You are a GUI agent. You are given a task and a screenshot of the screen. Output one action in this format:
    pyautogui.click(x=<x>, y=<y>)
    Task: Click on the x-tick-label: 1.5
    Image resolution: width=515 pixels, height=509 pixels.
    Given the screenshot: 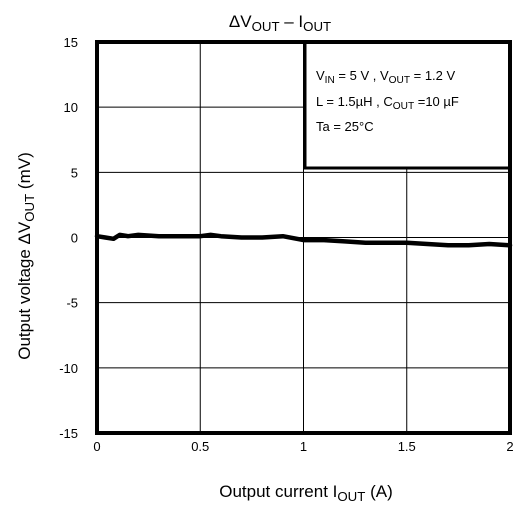 What is the action you would take?
    pyautogui.click(x=407, y=446)
    